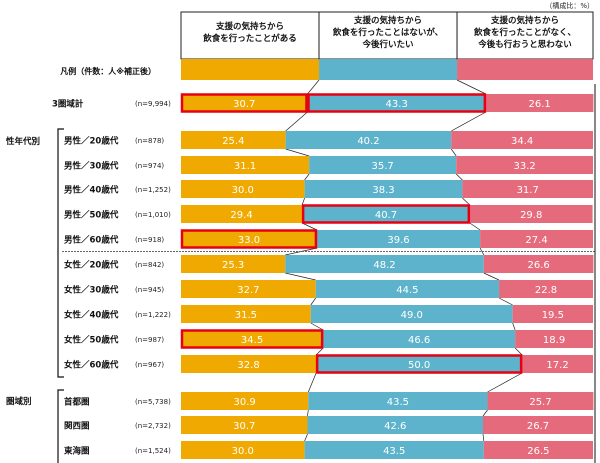 Image resolution: width=600 pixels, height=463 pixels. What do you see at coordinates (153, 104) in the screenshot?
I see `row-n: (n=9,994)` at bounding box center [153, 104].